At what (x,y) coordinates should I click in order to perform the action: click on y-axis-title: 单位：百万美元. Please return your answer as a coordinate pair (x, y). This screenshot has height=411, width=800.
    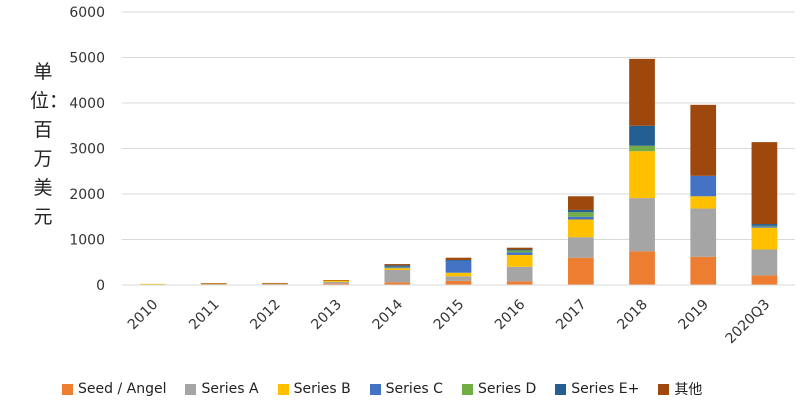
    Looking at the image, I should click on (49, 144).